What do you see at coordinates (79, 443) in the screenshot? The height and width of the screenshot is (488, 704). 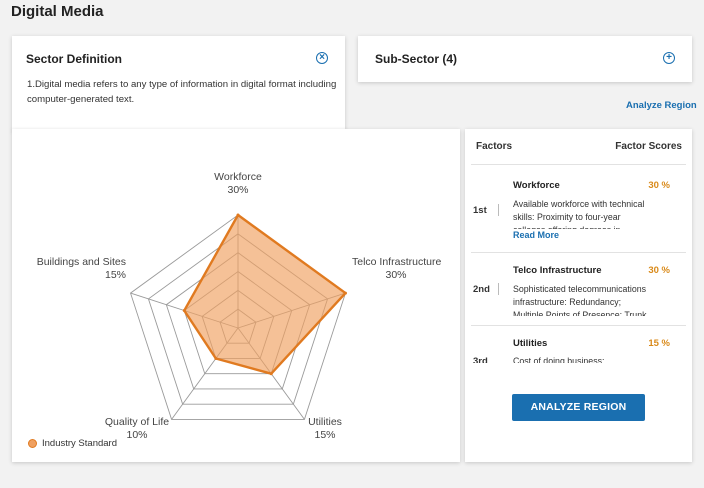 I see `legend-label: Industry Standard` at bounding box center [79, 443].